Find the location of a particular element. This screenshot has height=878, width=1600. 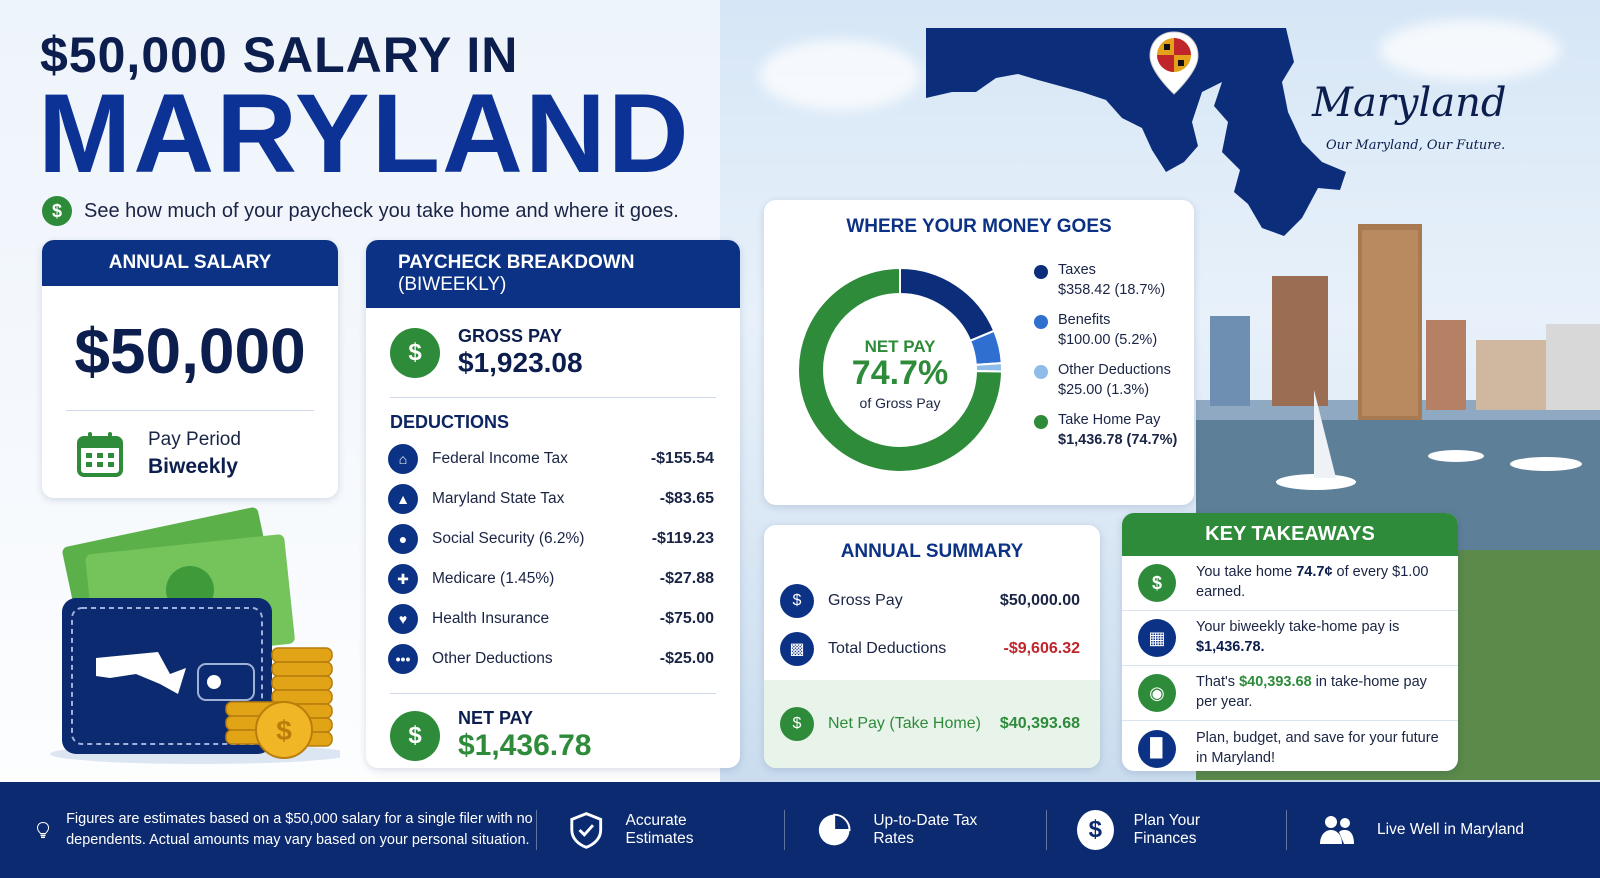

state-icon: ▲ is located at coordinates (403, 499).